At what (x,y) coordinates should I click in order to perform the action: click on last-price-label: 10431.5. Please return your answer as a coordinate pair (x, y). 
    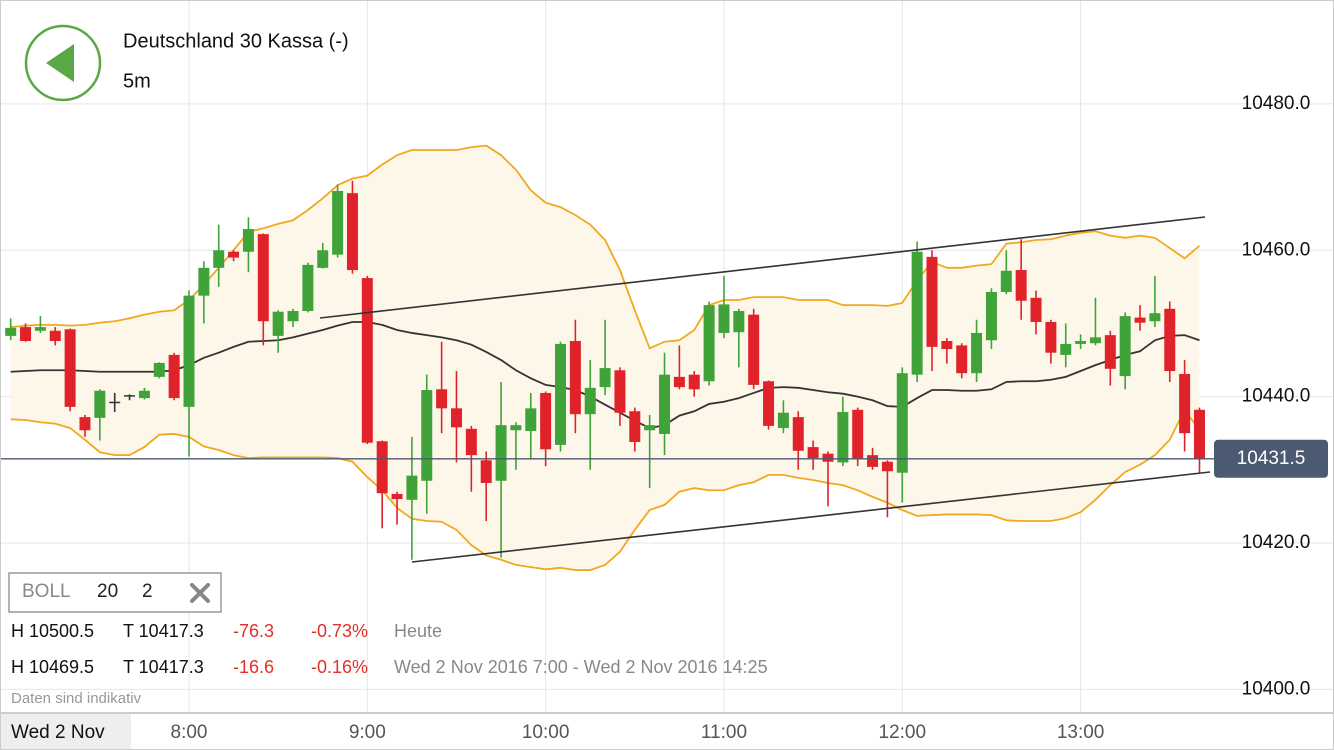
    Looking at the image, I should click on (1271, 458).